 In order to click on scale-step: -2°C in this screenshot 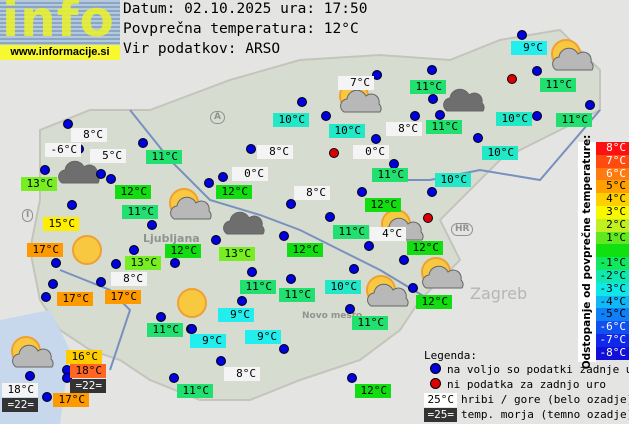, I will do `click(612, 276)`.